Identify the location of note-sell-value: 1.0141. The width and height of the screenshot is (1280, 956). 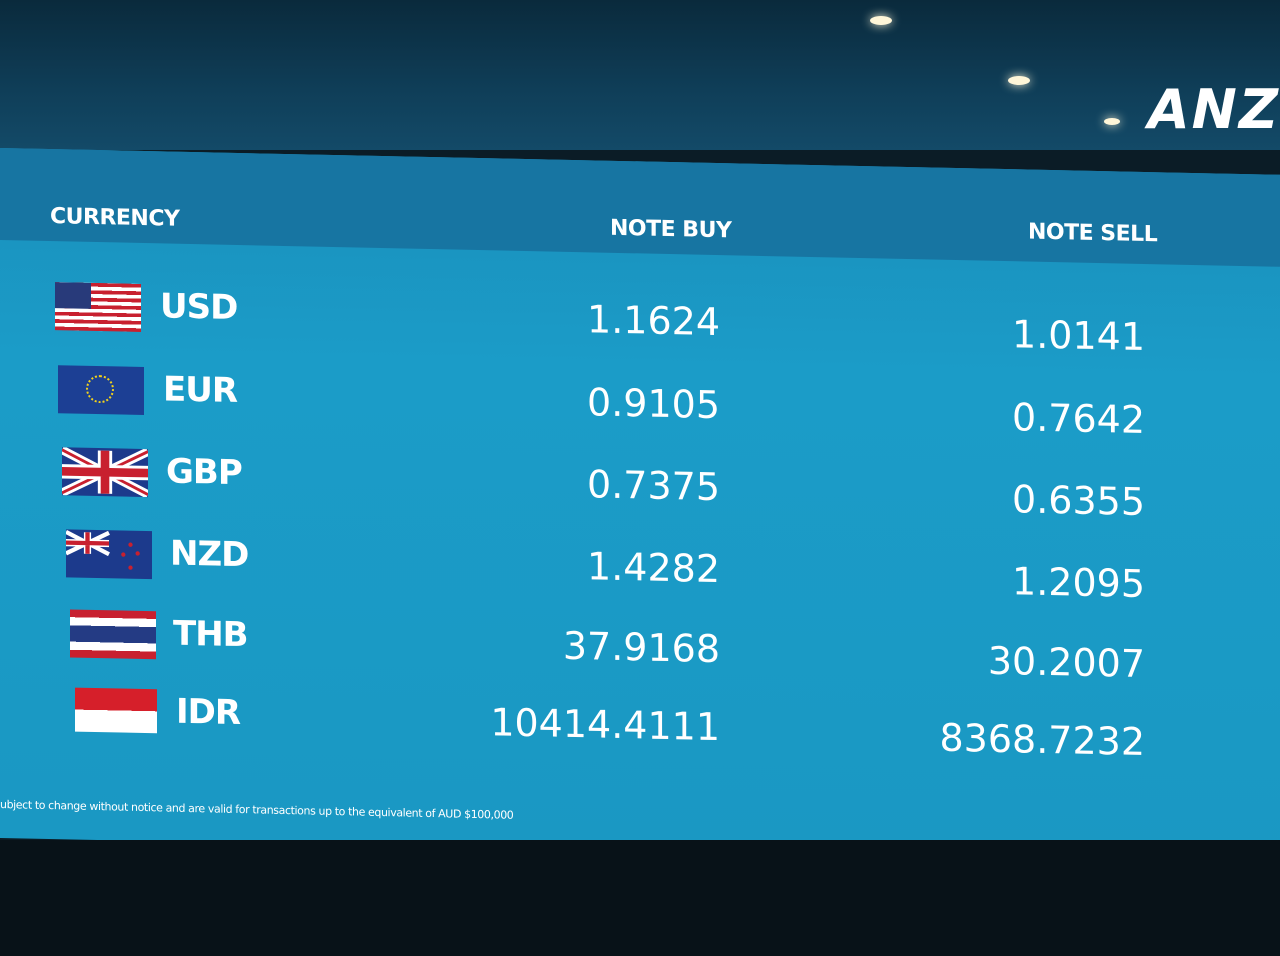
(1078, 335).